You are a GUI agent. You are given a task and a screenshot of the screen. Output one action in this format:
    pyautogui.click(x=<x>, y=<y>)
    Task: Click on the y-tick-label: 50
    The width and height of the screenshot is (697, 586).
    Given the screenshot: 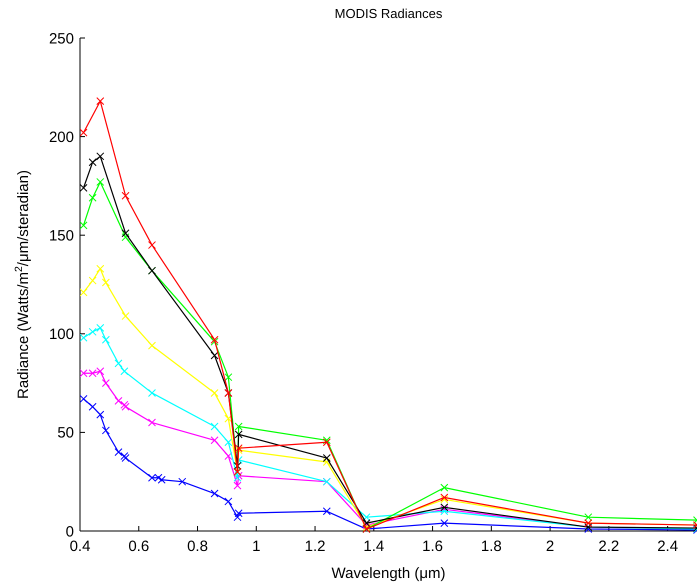 What is the action you would take?
    pyautogui.click(x=65, y=433)
    